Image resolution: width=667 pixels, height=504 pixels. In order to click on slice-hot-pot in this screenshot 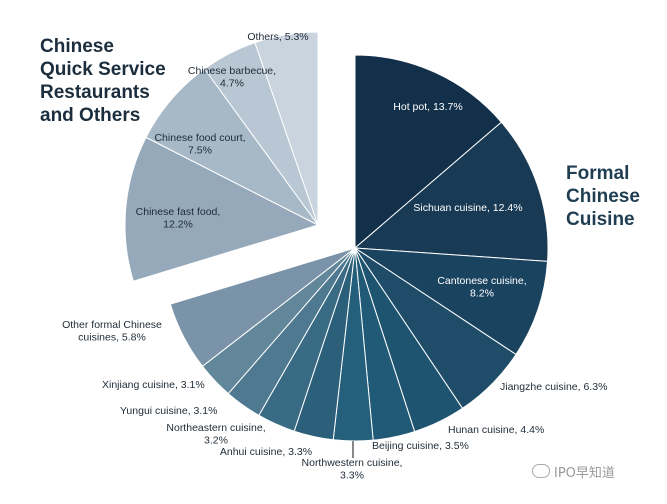, I will do `click(428, 152)`.